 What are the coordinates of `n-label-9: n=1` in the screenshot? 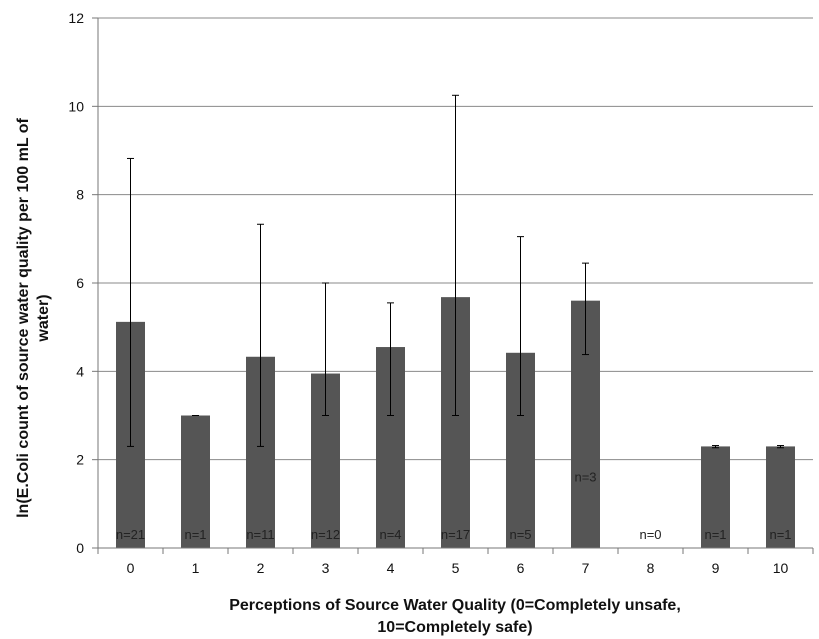 It's located at (715, 534).